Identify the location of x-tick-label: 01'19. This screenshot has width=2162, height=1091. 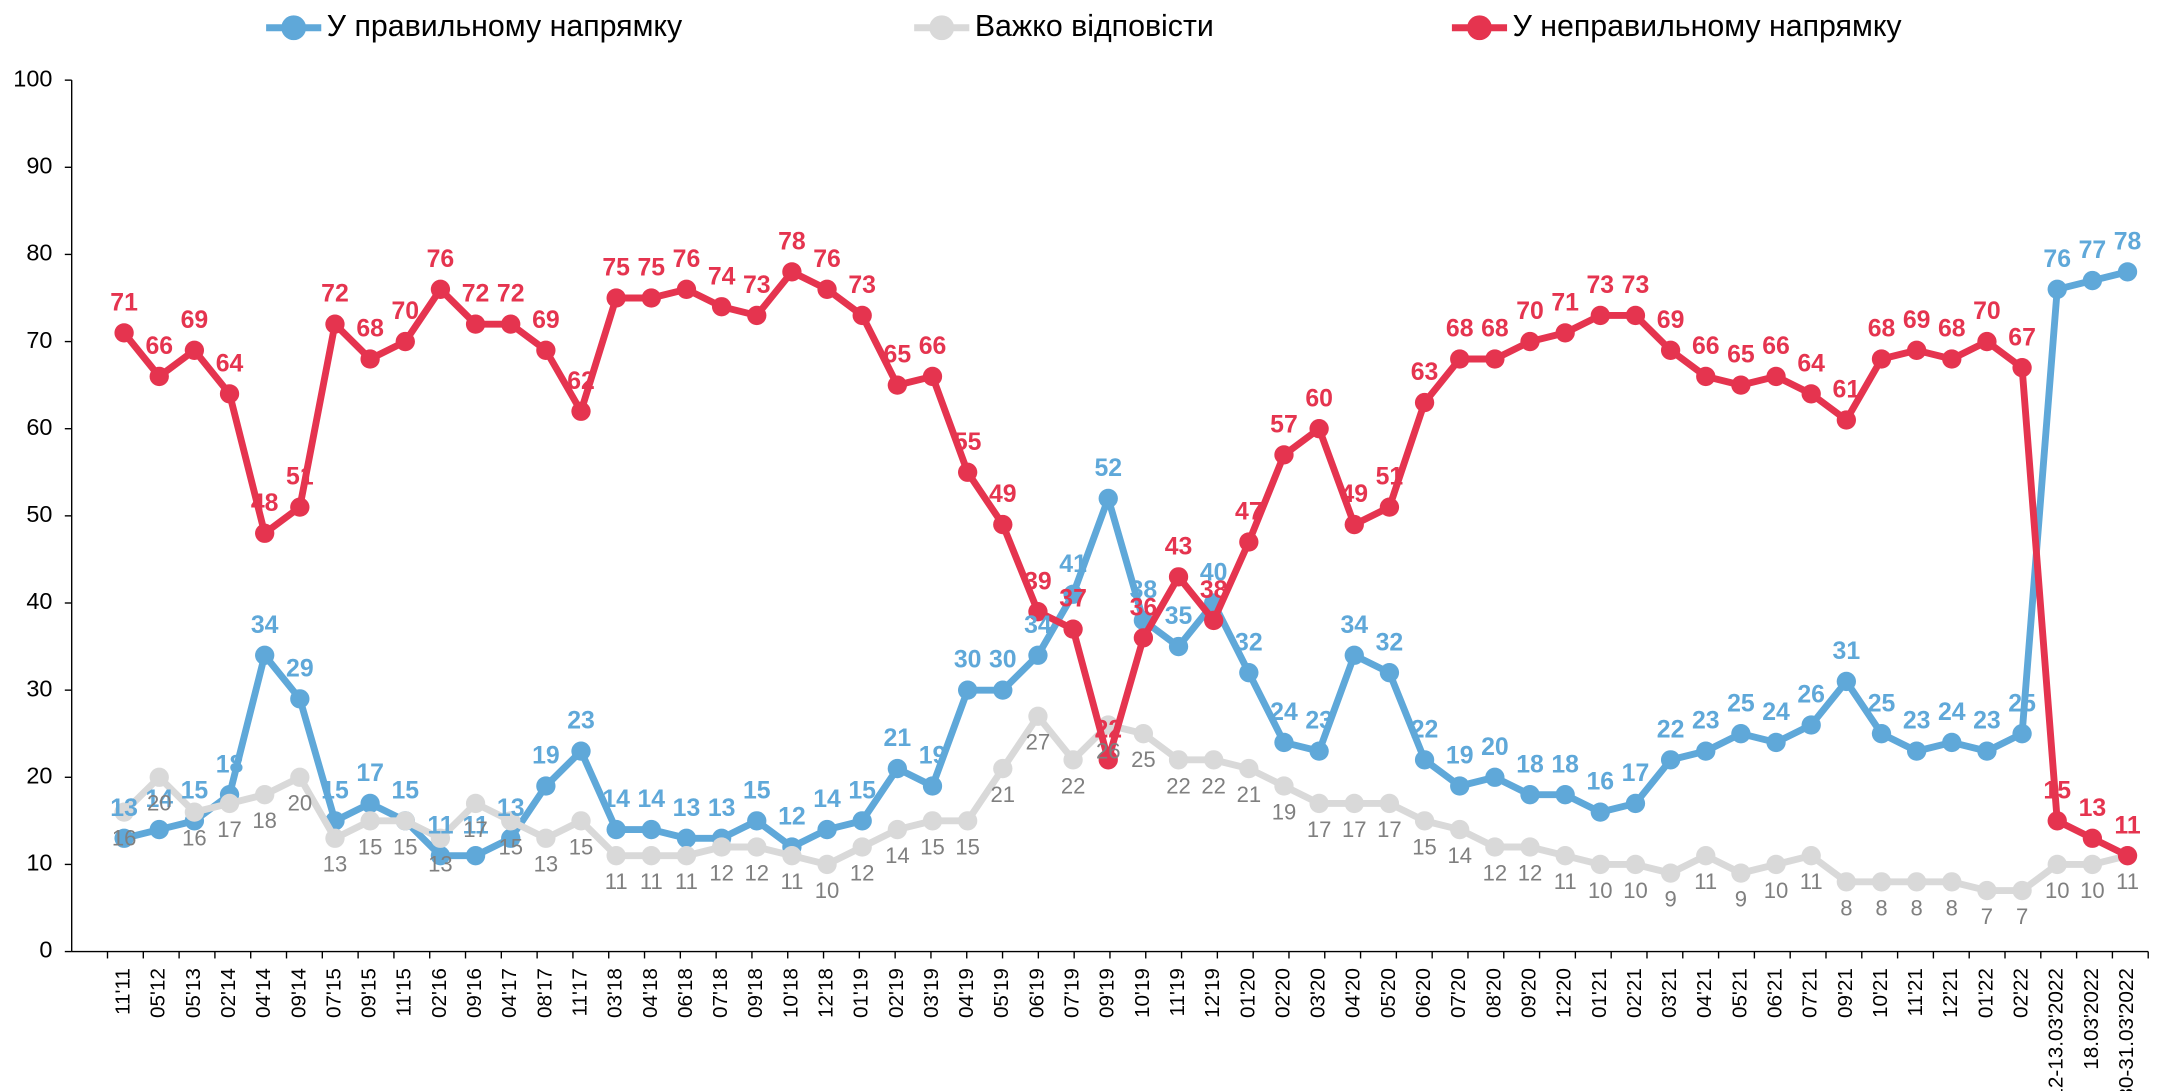
(861, 993).